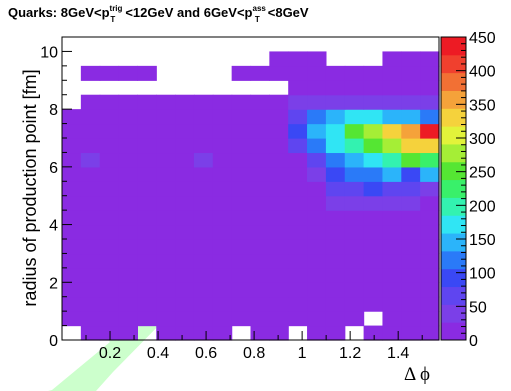 The image size is (511, 391). Describe the element at coordinates (254, 353) in the screenshot. I see `x-tick-label: 0.8` at that location.